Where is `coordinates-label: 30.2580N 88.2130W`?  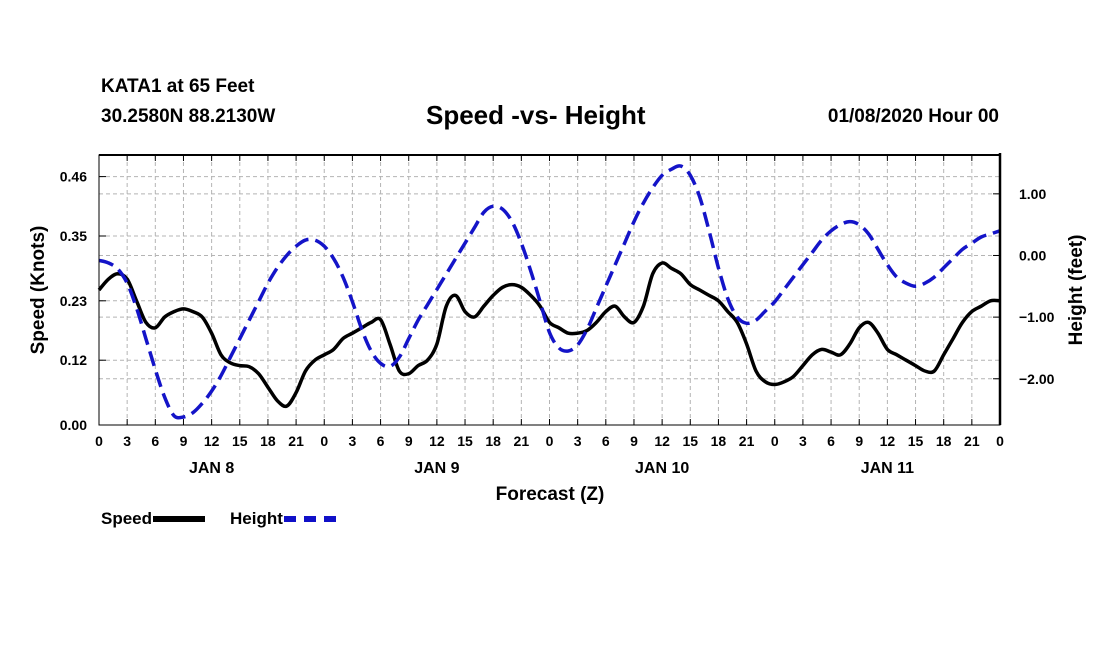
coordinates-label: 30.2580N 88.2130W is located at coordinates (188, 116).